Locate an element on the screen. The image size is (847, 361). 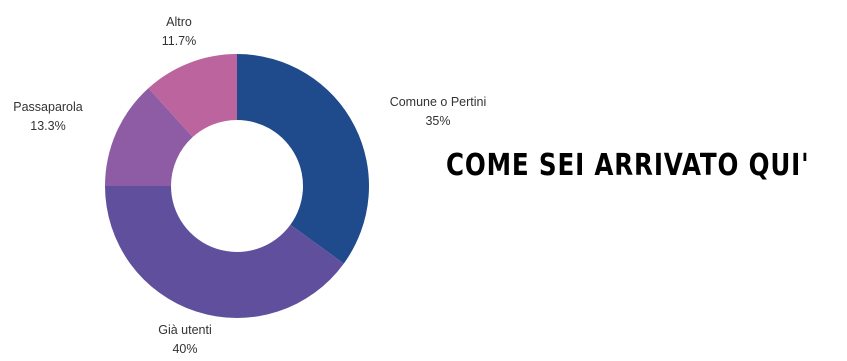
donut-slice-altro is located at coordinates (192, 96).